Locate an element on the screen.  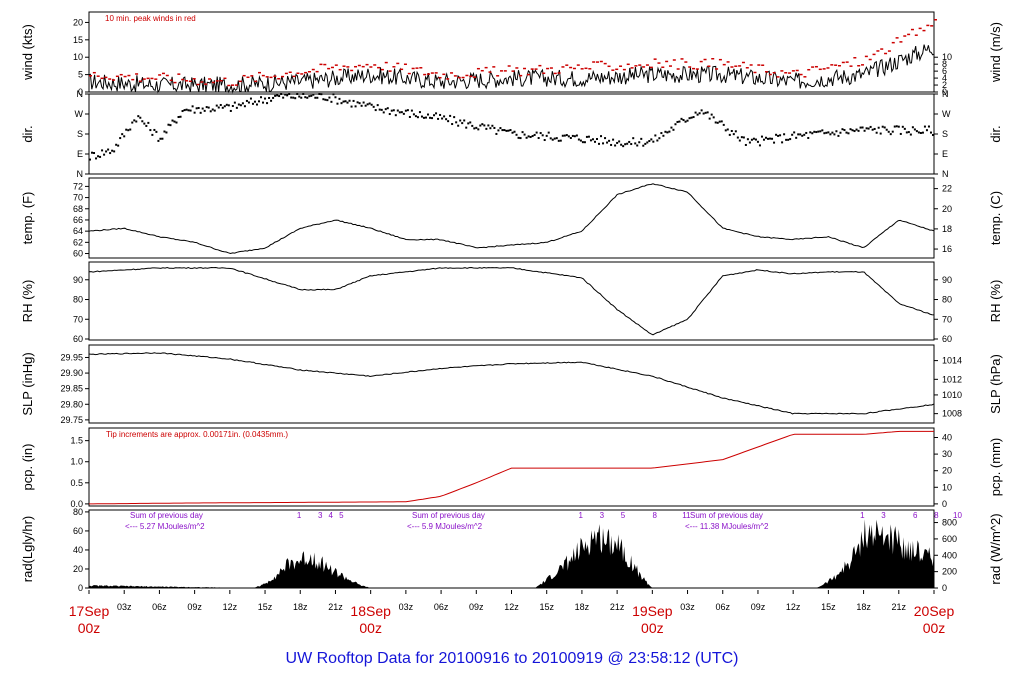
slp-left-tick-label: 29.75 is located at coordinates (71, 420).